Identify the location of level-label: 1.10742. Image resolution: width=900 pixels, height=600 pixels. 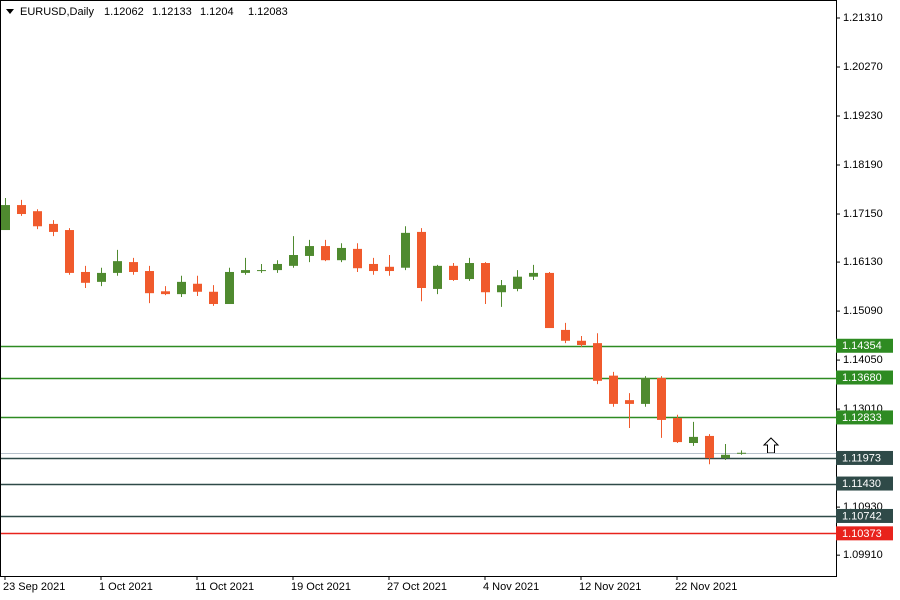
(862, 516).